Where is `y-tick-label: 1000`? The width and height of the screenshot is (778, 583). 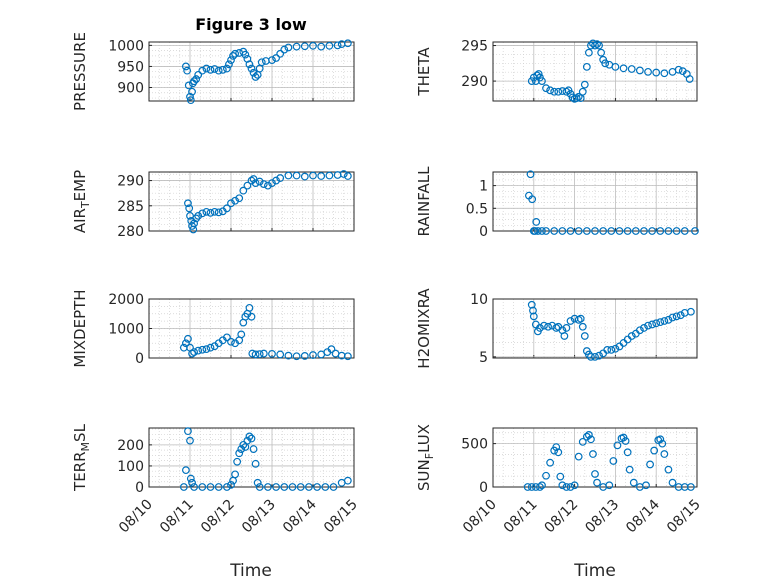
y-tick-label: 1000 is located at coordinates (126, 330).